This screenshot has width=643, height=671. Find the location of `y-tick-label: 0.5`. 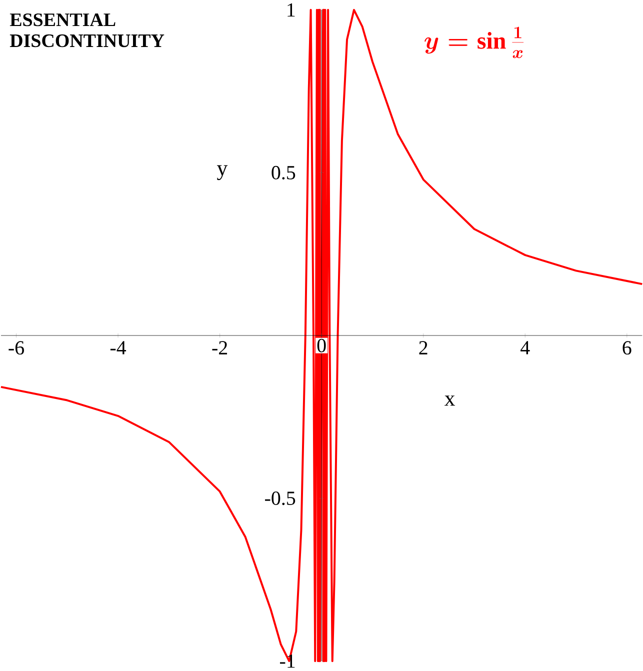

y-tick-label: 0.5 is located at coordinates (284, 173).